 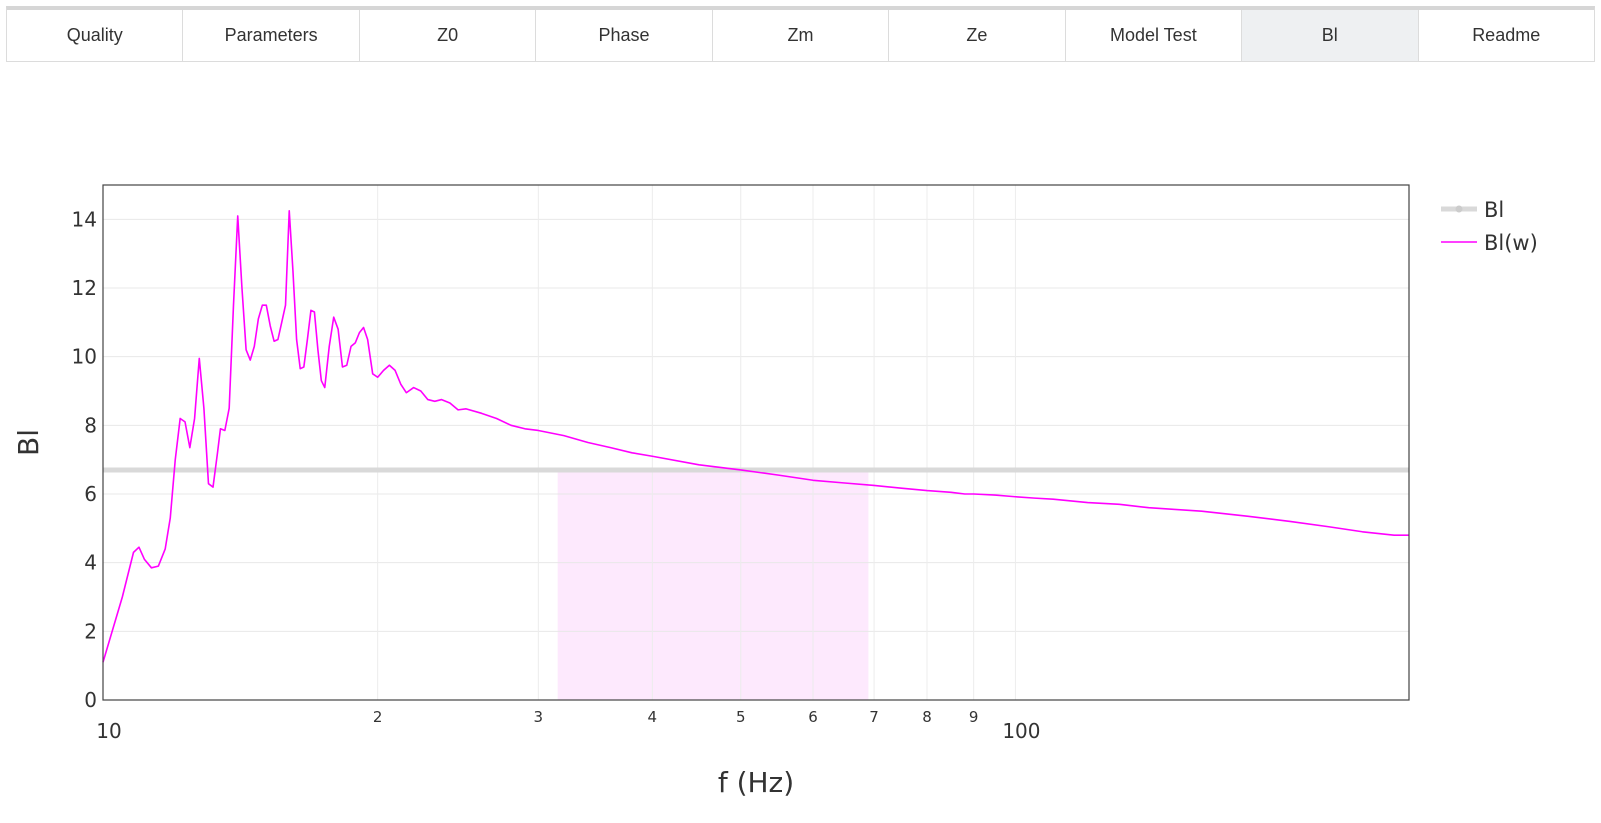 What do you see at coordinates (1459, 209) in the screenshot?
I see `legend-marker` at bounding box center [1459, 209].